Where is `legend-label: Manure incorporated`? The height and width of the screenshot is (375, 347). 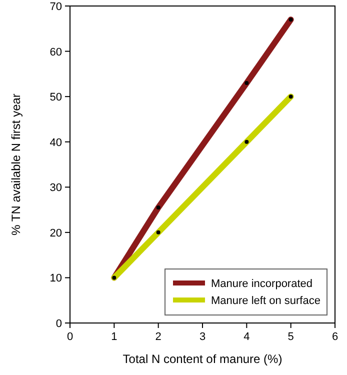
legend-label: Manure incorporated is located at coordinates (262, 284).